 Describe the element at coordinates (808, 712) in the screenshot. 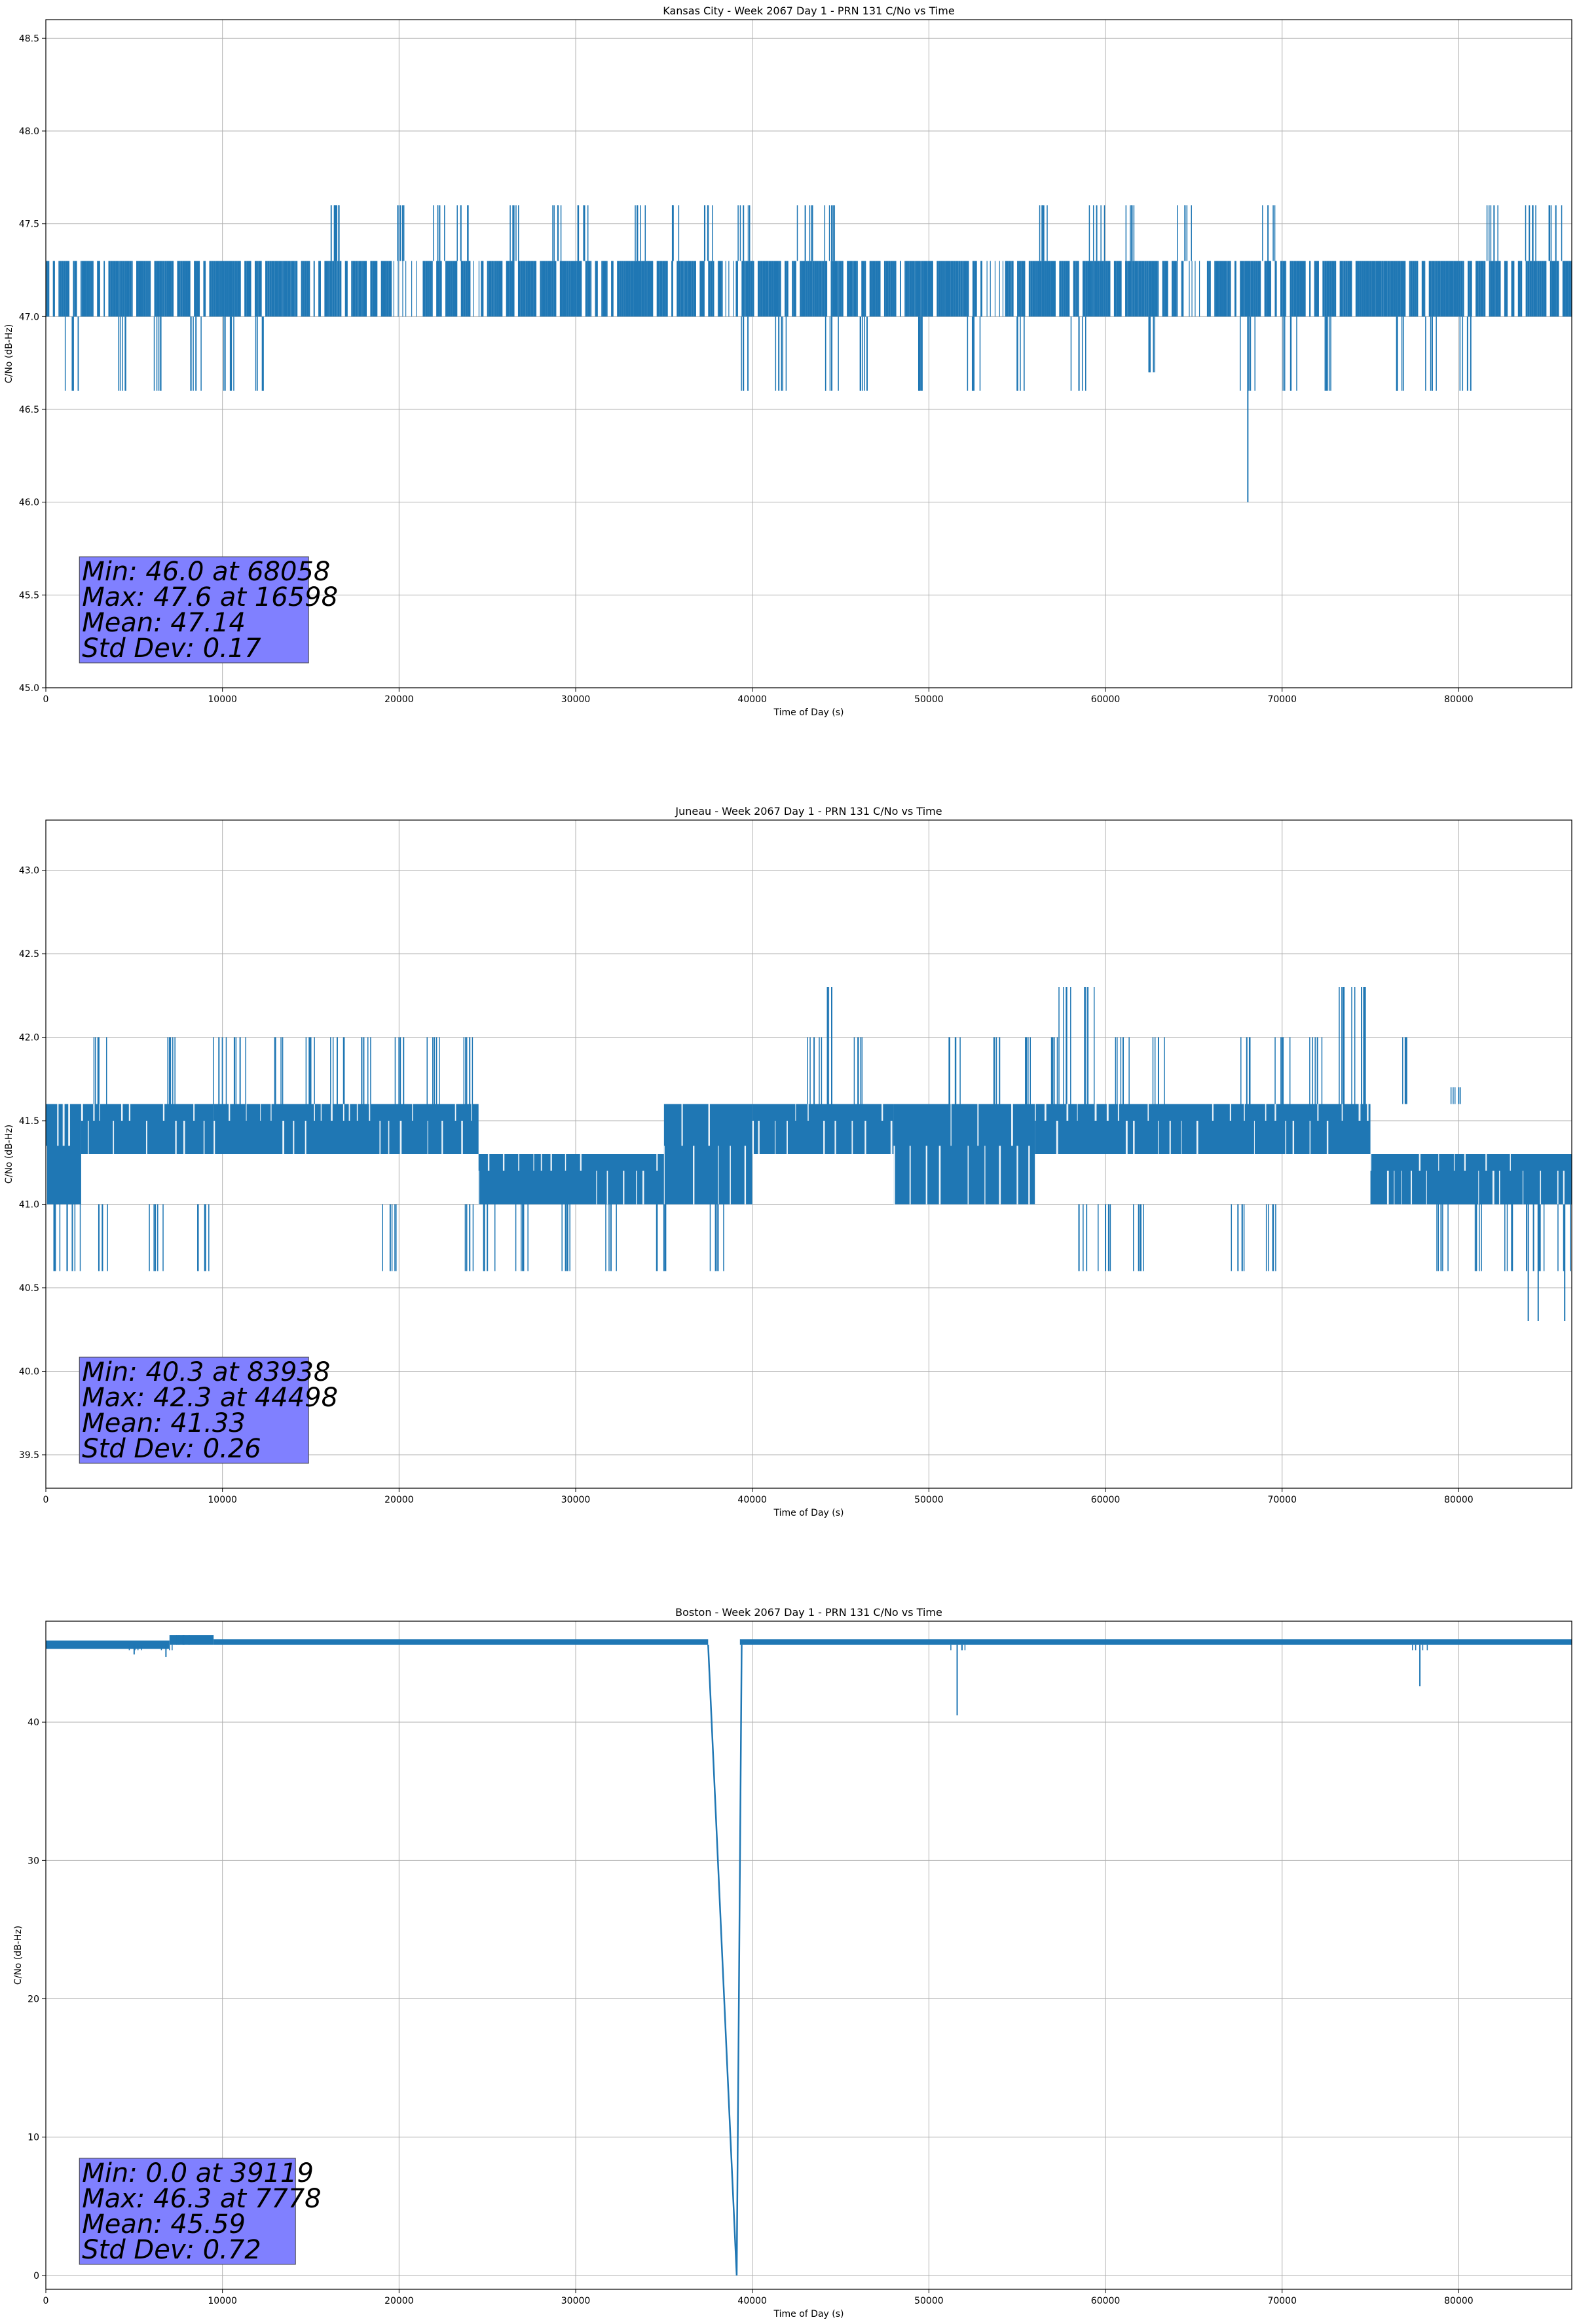

I see `x-axis-label: Time of Day (s)` at that location.